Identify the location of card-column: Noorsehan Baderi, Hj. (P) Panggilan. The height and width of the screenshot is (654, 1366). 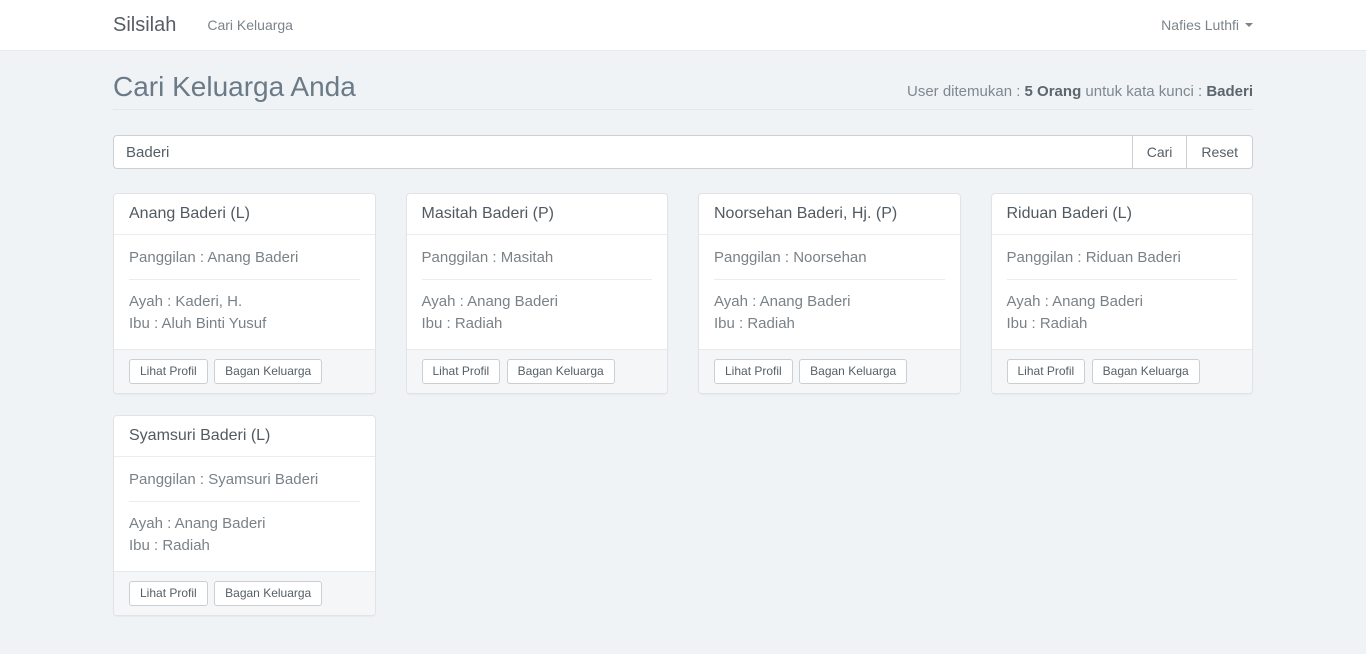
(829, 293).